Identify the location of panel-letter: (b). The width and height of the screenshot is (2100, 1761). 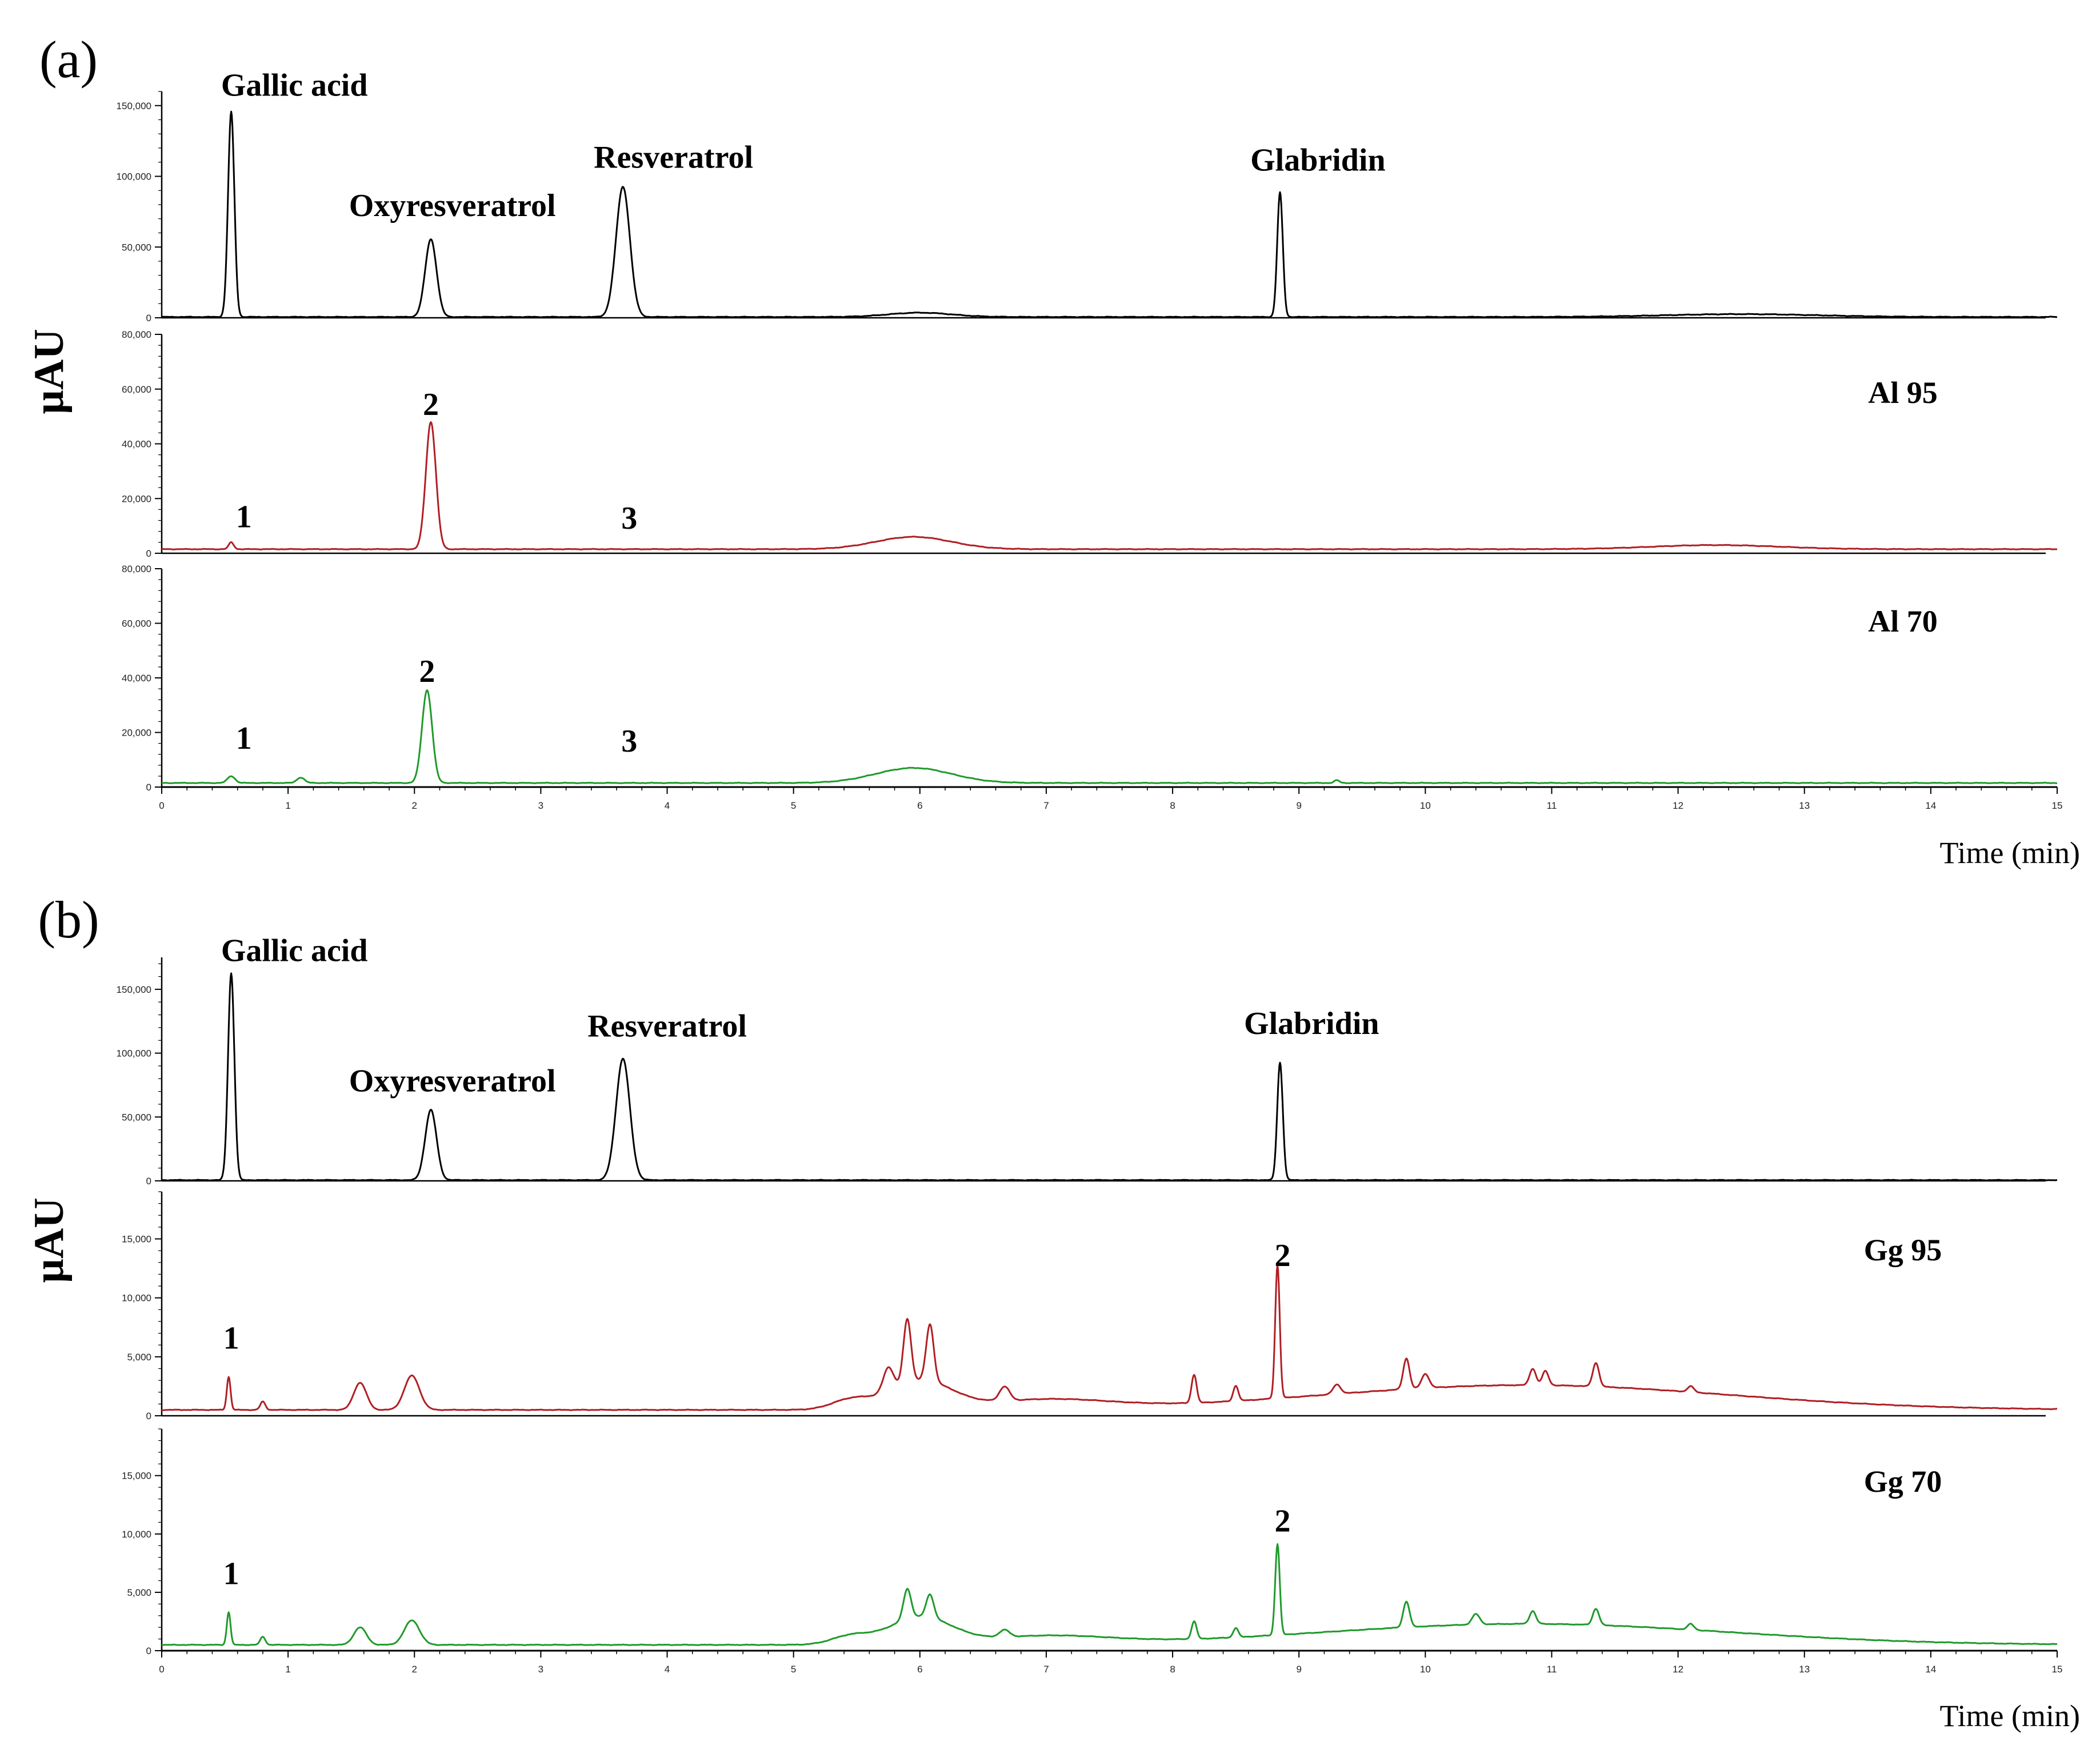
(68, 920).